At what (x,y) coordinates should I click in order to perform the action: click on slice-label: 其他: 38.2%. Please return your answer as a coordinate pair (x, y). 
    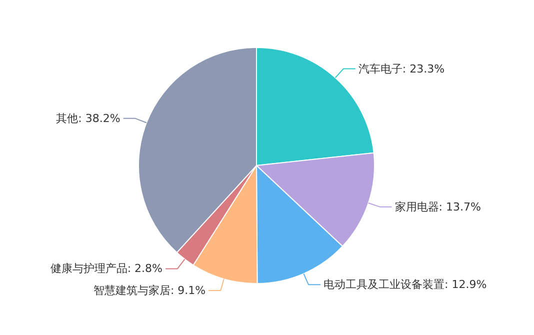
    Looking at the image, I should click on (88, 118).